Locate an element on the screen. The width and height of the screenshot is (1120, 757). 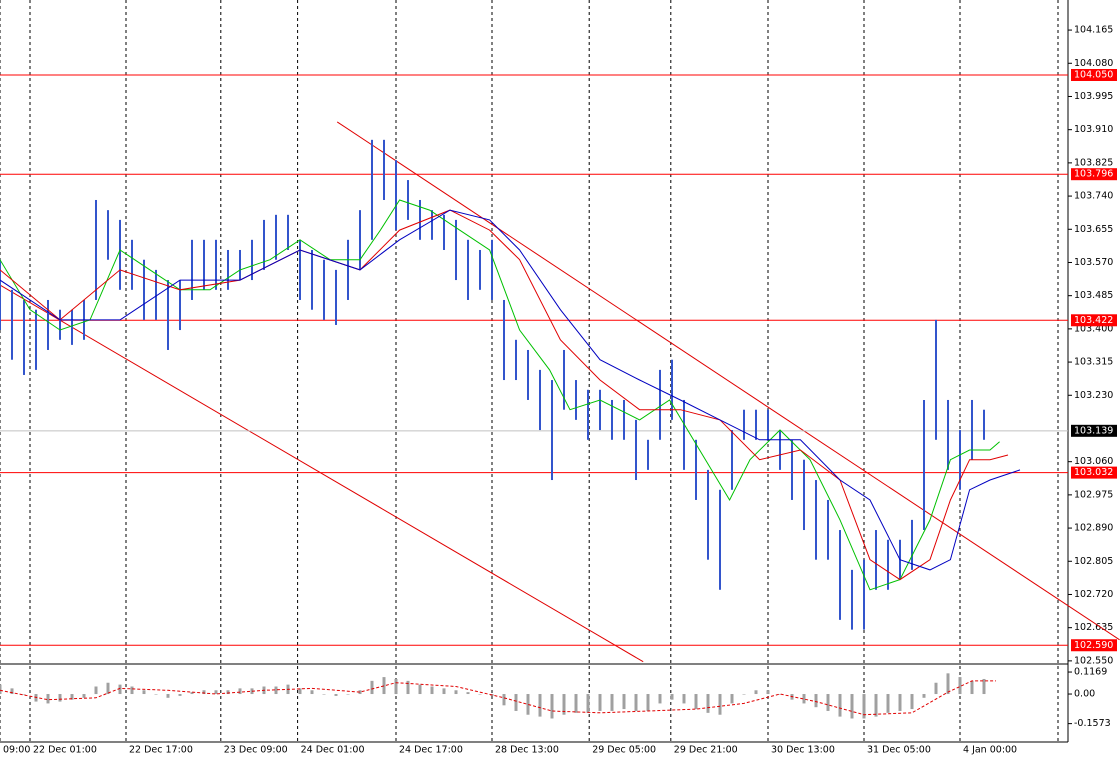
y-tick-label: 102.550 is located at coordinates (1093, 660).